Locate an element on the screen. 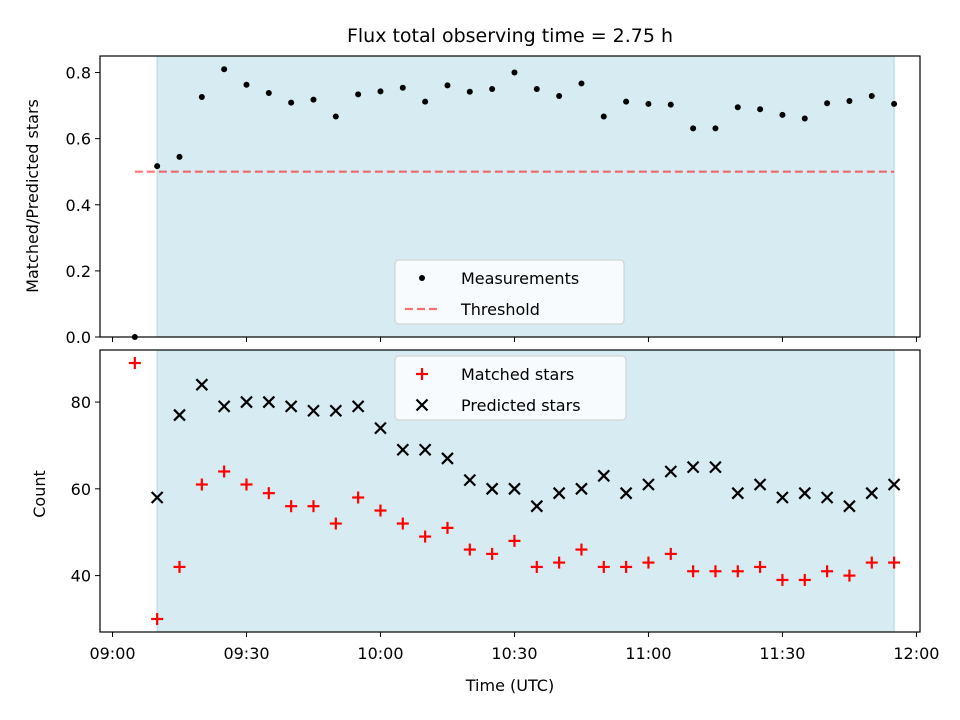  y-tick-label: 60 is located at coordinates (81, 489).